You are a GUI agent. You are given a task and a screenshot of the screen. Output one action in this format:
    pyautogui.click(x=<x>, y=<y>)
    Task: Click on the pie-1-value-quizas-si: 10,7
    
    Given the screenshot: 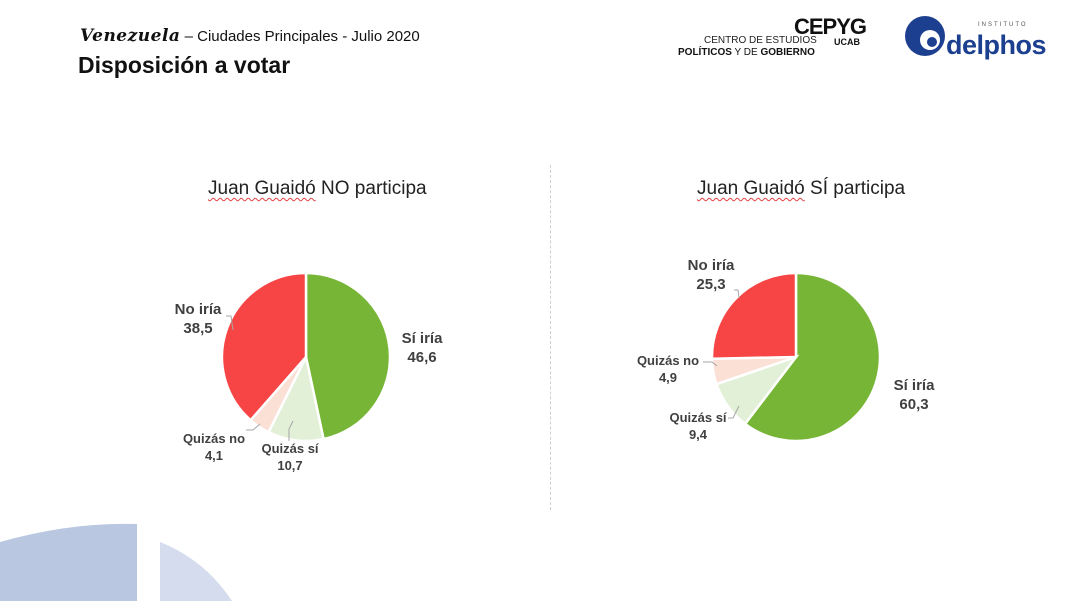 What is the action you would take?
    pyautogui.click(x=289, y=465)
    